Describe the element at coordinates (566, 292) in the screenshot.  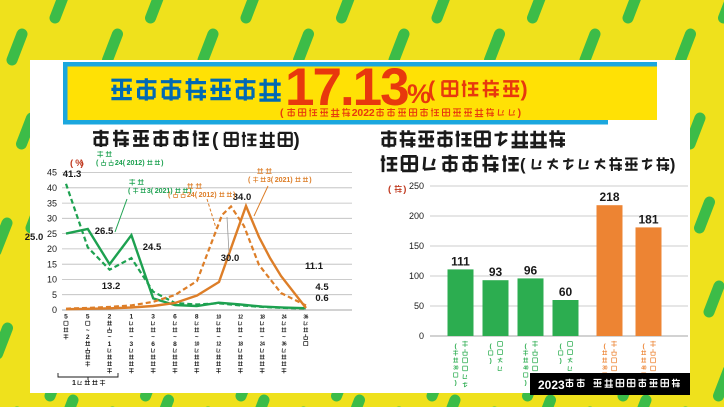
I see `svg-text: 60` at that location.